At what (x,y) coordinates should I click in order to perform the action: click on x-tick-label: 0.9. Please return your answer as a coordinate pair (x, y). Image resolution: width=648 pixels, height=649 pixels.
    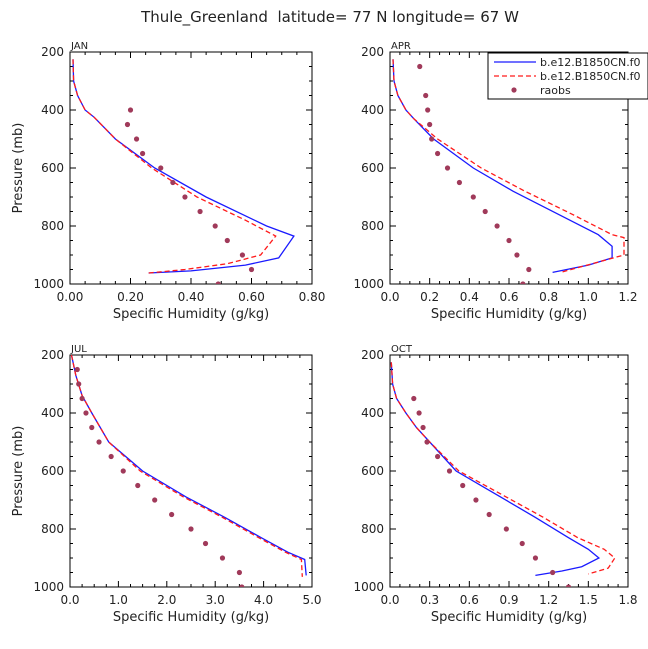
    Looking at the image, I should click on (508, 600).